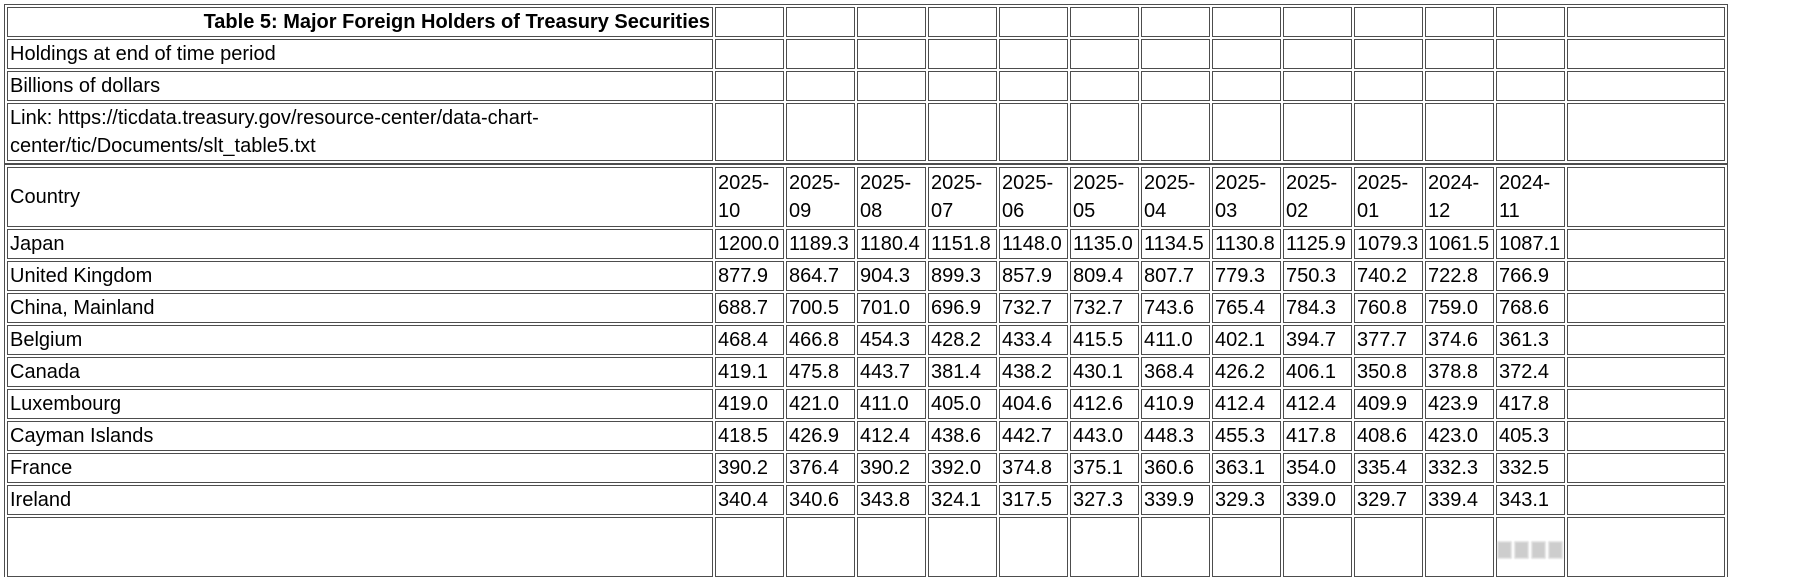  What do you see at coordinates (891, 244) in the screenshot?
I see `value-cell: 1180.4` at bounding box center [891, 244].